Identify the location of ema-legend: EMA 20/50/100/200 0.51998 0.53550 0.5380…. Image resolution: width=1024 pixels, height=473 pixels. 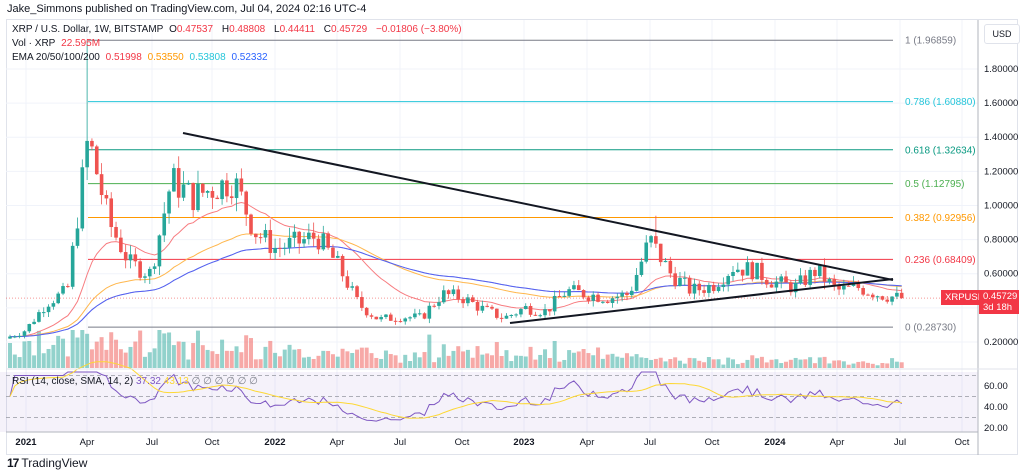
(141, 57).